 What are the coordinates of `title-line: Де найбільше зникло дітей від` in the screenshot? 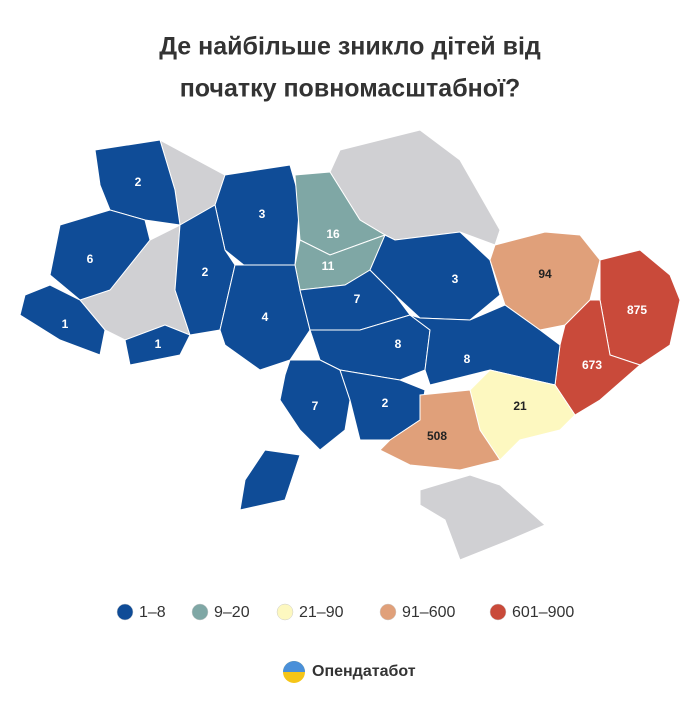 It's located at (350, 47).